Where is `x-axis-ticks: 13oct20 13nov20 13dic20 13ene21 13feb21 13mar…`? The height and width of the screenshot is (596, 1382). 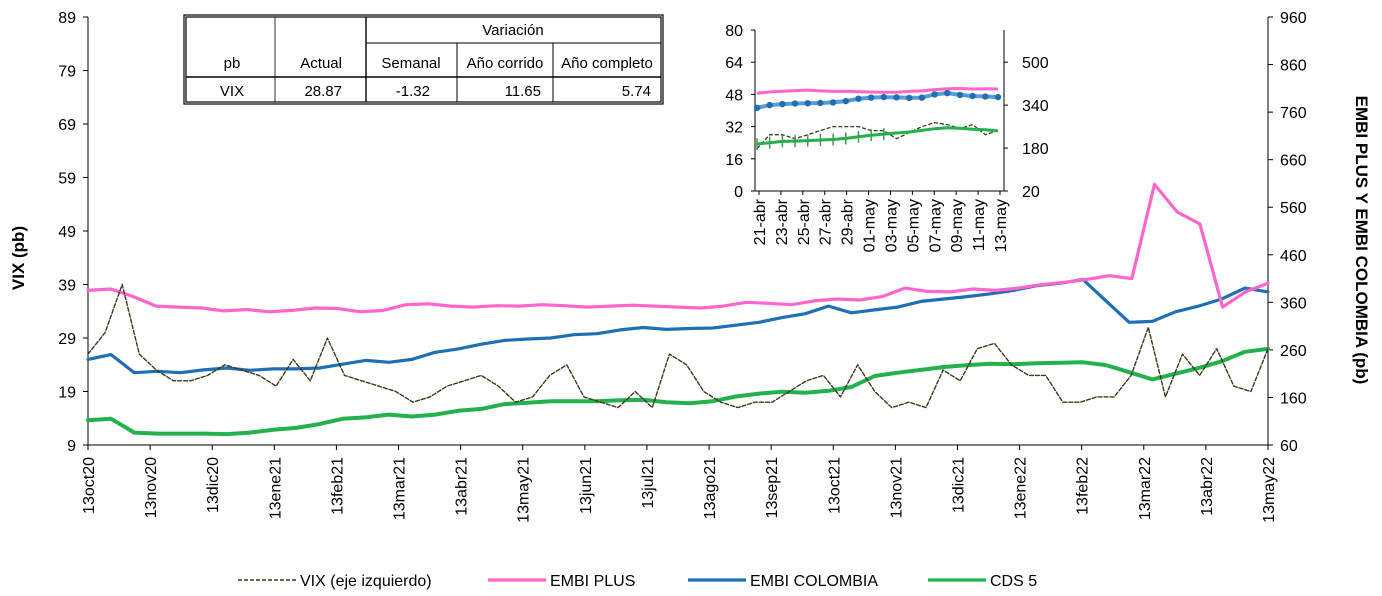
x-axis-ticks: 13oct20 13nov20 13dic20 13ene21 13feb21 13mar… is located at coordinates (679, 484).